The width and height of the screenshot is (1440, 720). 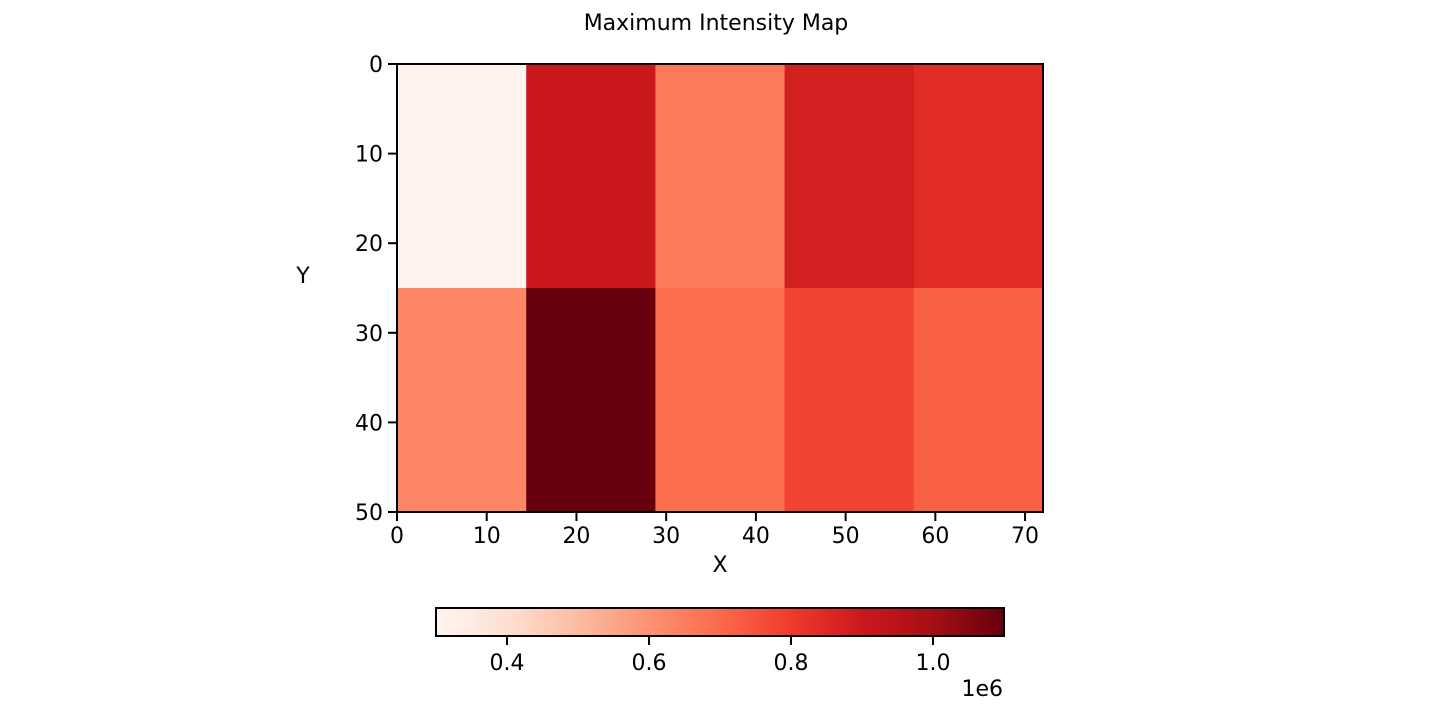 I want to click on x-axis-ticks: 0 10 20 30 40 50 60 70, so click(x=714, y=530).